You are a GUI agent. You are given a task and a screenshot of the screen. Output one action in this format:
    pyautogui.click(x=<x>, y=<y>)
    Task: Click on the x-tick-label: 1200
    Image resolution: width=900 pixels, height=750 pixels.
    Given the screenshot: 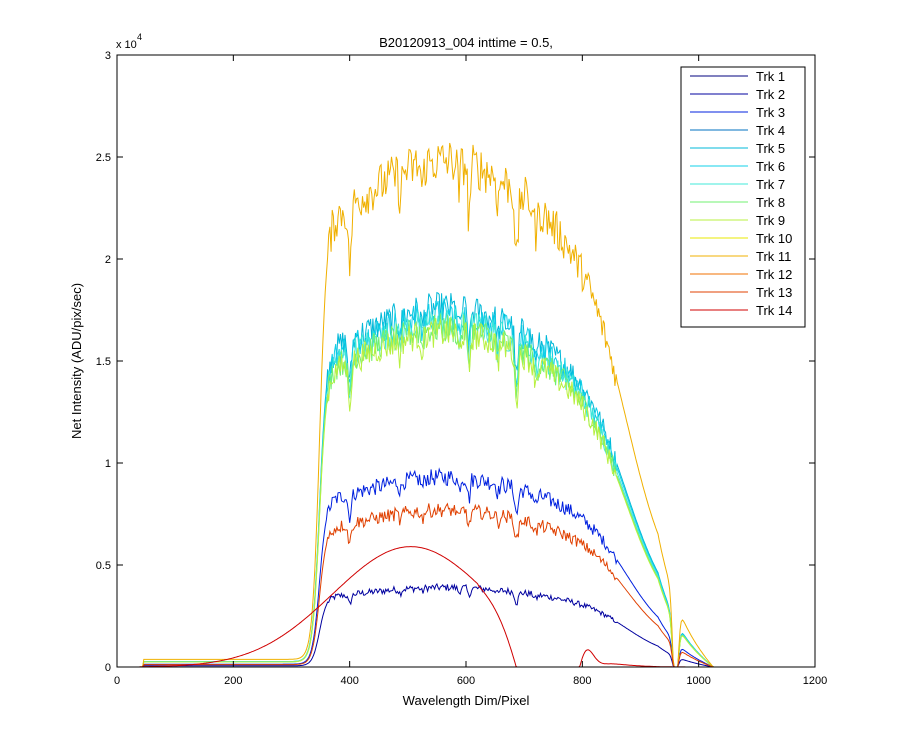 What is the action you would take?
    pyautogui.click(x=815, y=681)
    